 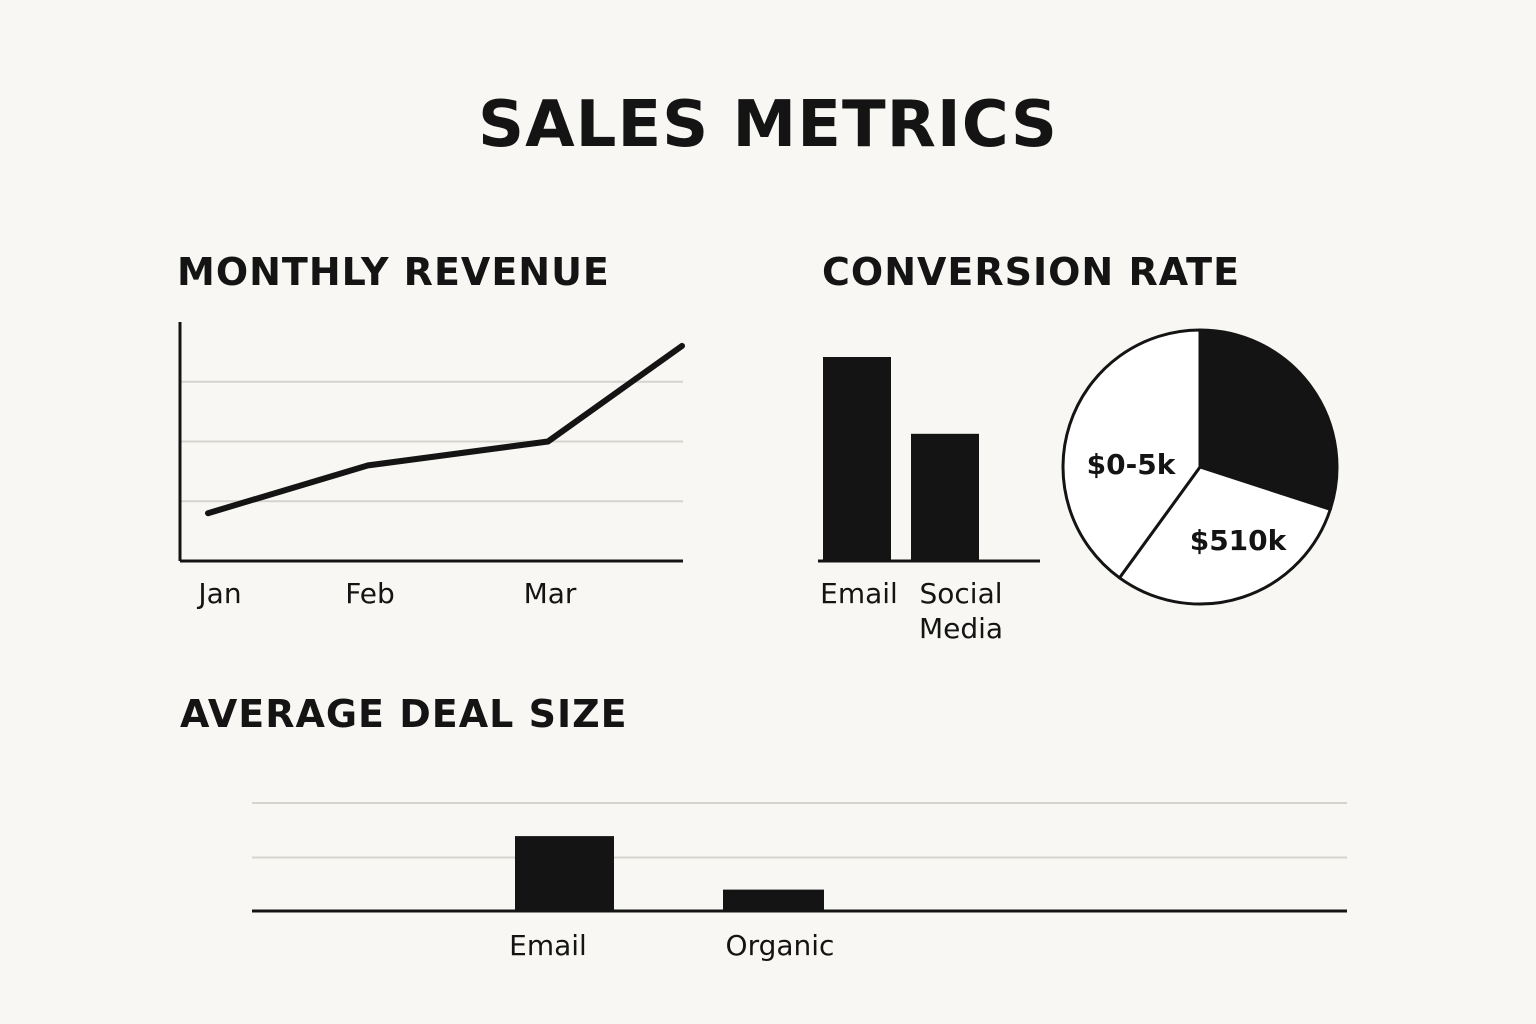 What do you see at coordinates (445, 429) in the screenshot?
I see `revenue-line` at bounding box center [445, 429].